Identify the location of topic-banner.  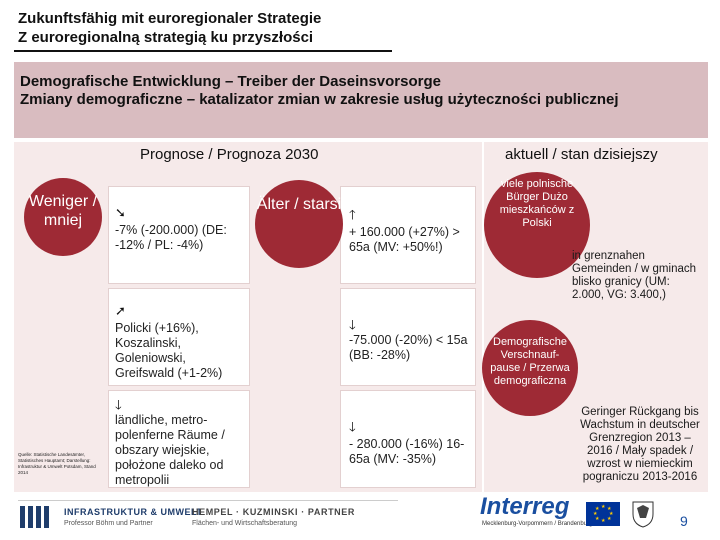
(361, 100).